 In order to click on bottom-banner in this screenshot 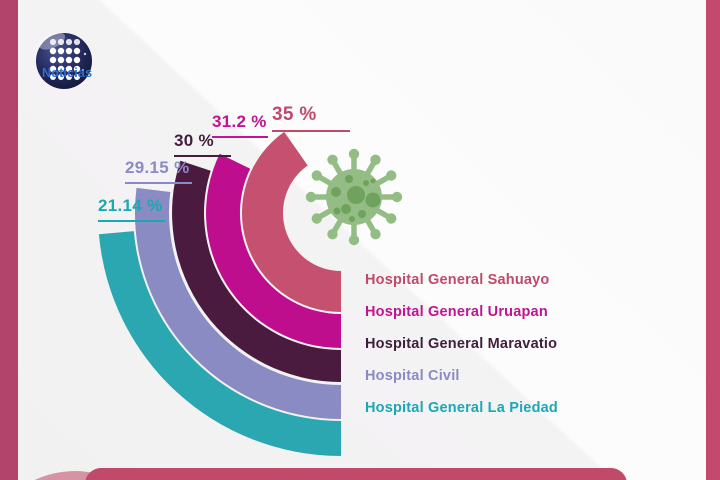, I will do `click(356, 474)`.